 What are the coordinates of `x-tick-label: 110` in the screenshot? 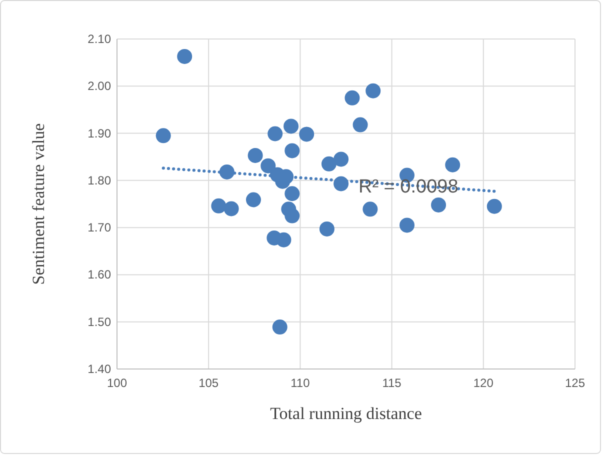 It's located at (300, 383).